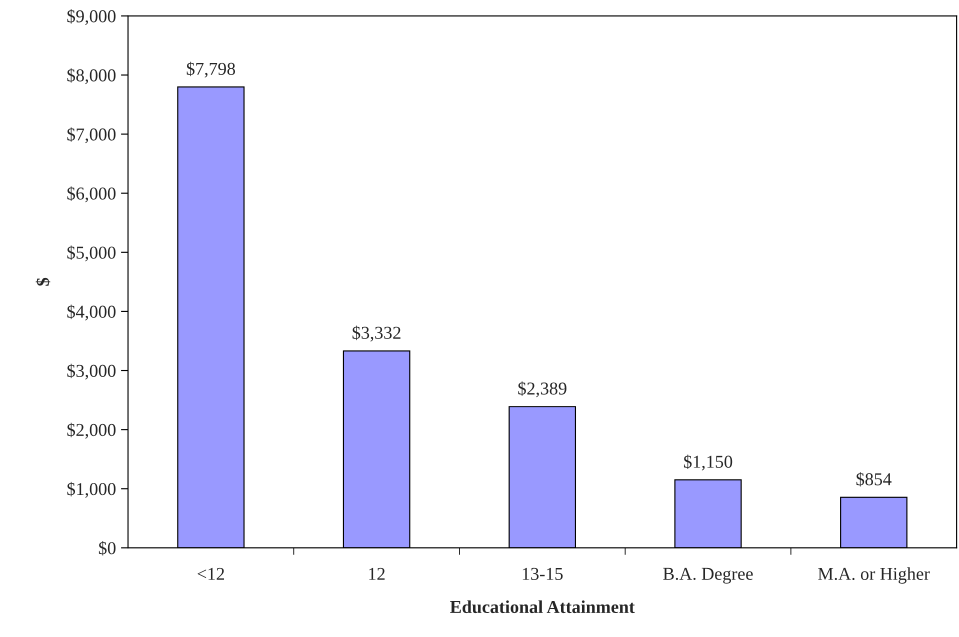 This screenshot has height=637, width=959. Describe the element at coordinates (91, 372) in the screenshot. I see `y-tick-label: $3,000` at that location.